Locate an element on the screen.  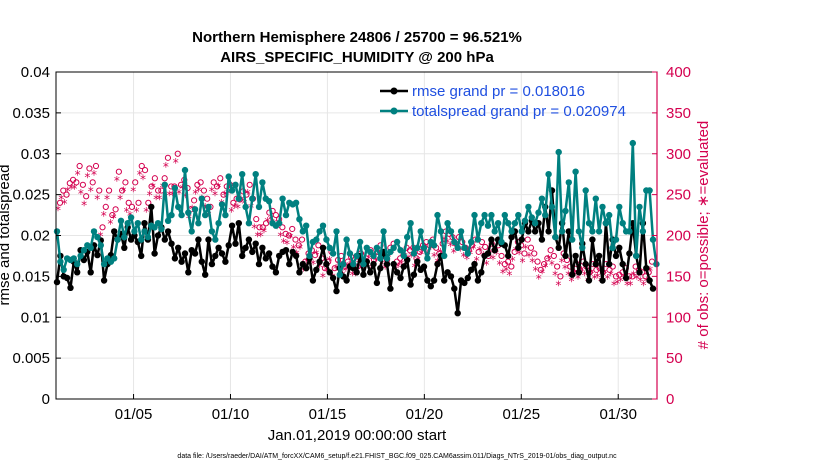
left-tick-label: 0.03 is located at coordinates (35, 154).